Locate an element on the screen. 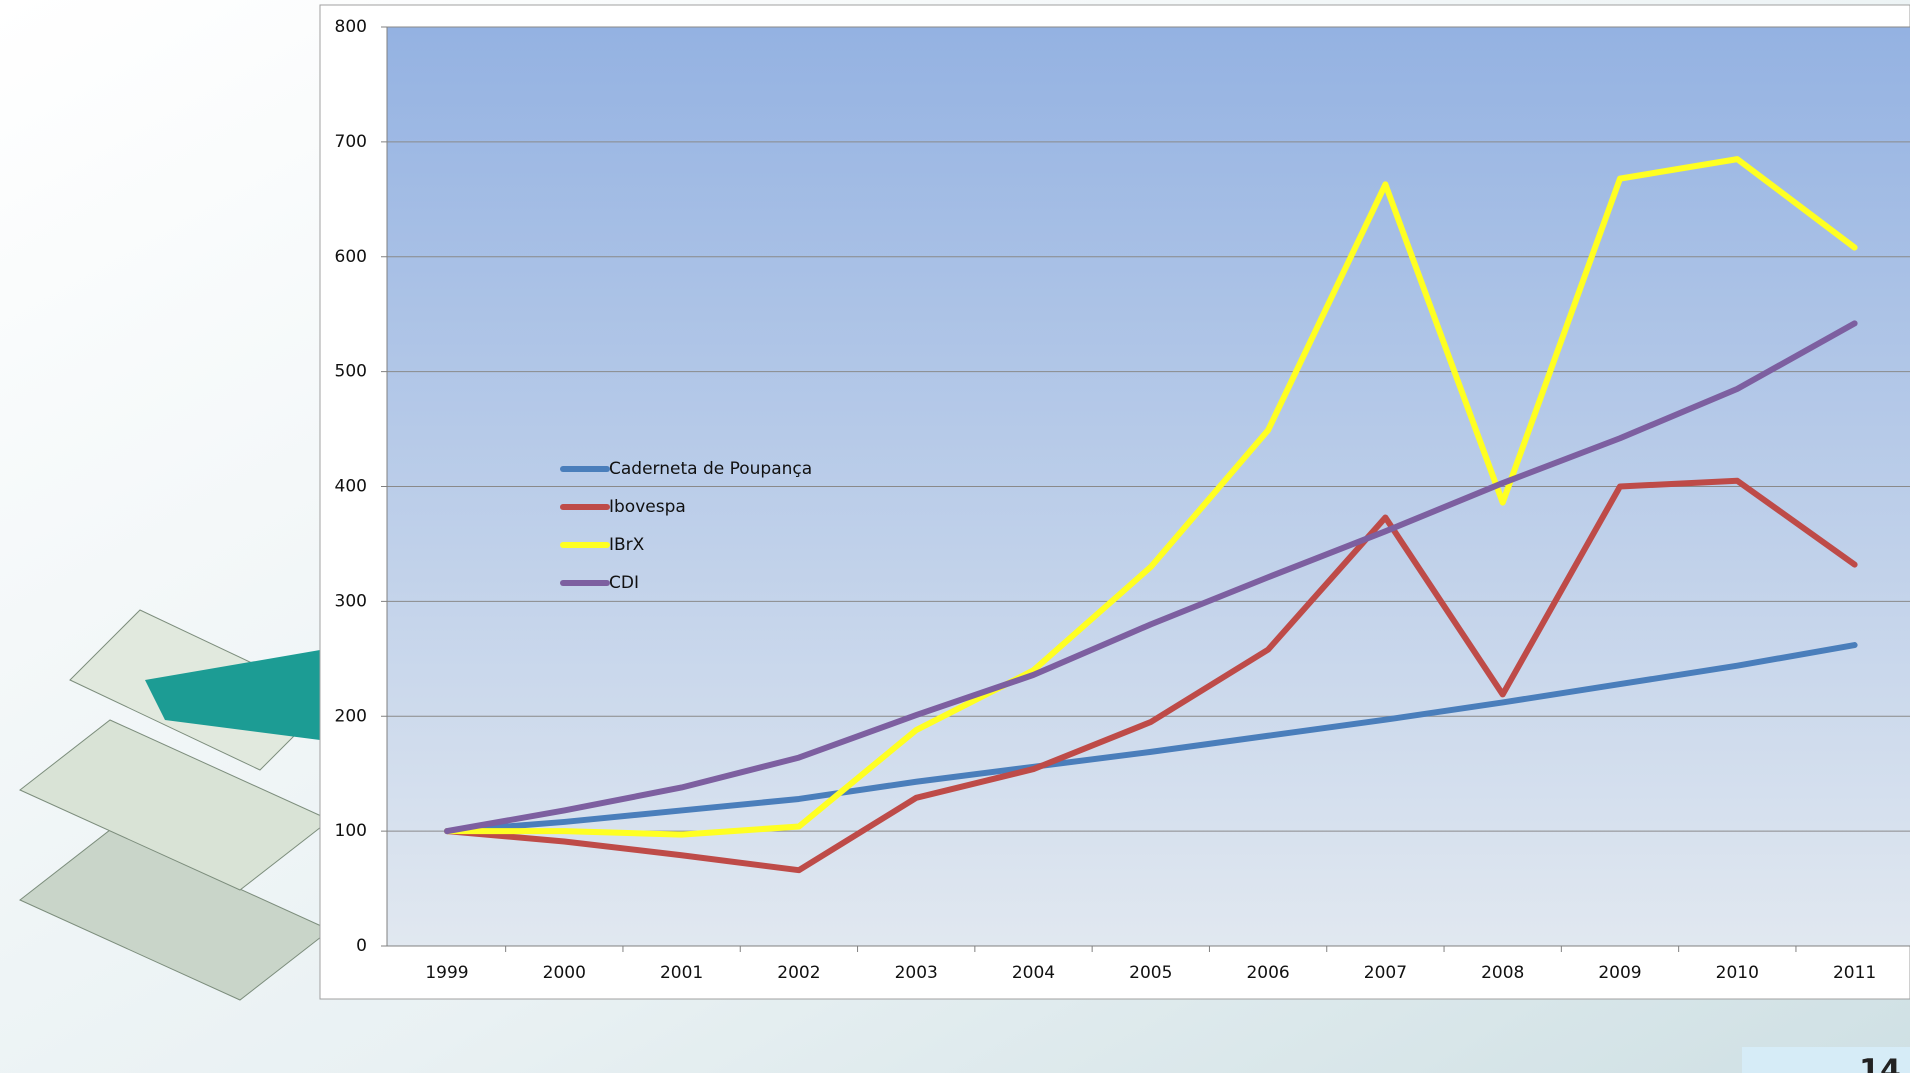 The image size is (1910, 1077). legend-label: Caderneta de Poupança is located at coordinates (710, 469).